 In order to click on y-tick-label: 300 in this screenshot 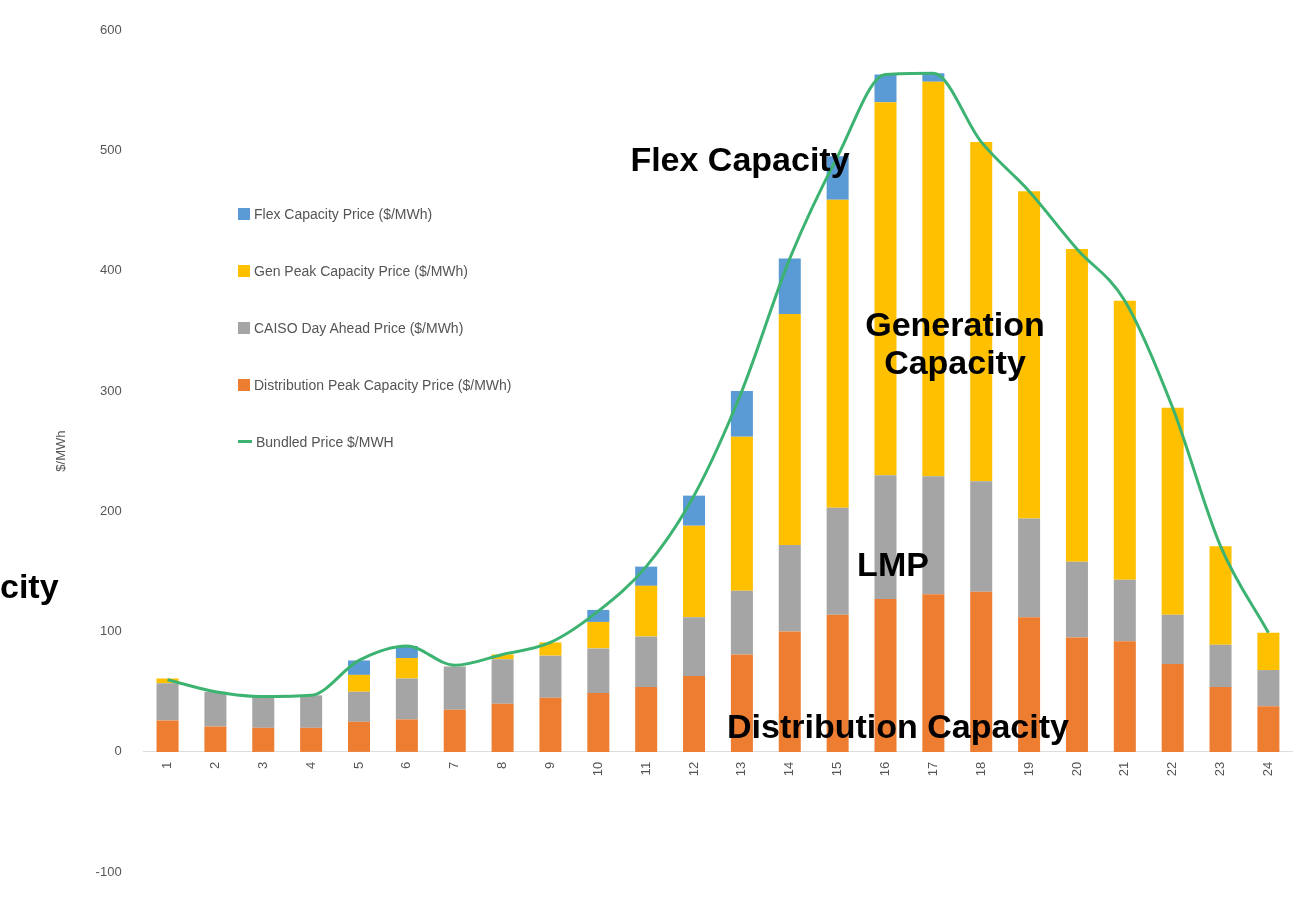, I will do `click(110, 390)`.